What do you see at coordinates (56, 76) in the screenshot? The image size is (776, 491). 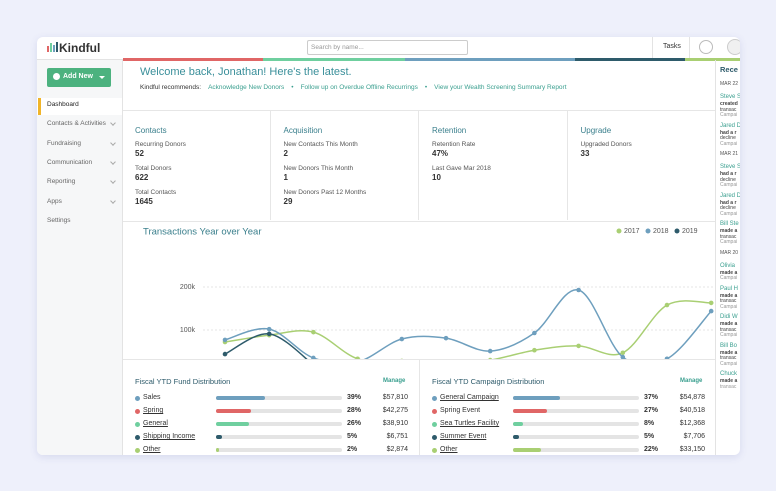 I see `plus-icon` at bounding box center [56, 76].